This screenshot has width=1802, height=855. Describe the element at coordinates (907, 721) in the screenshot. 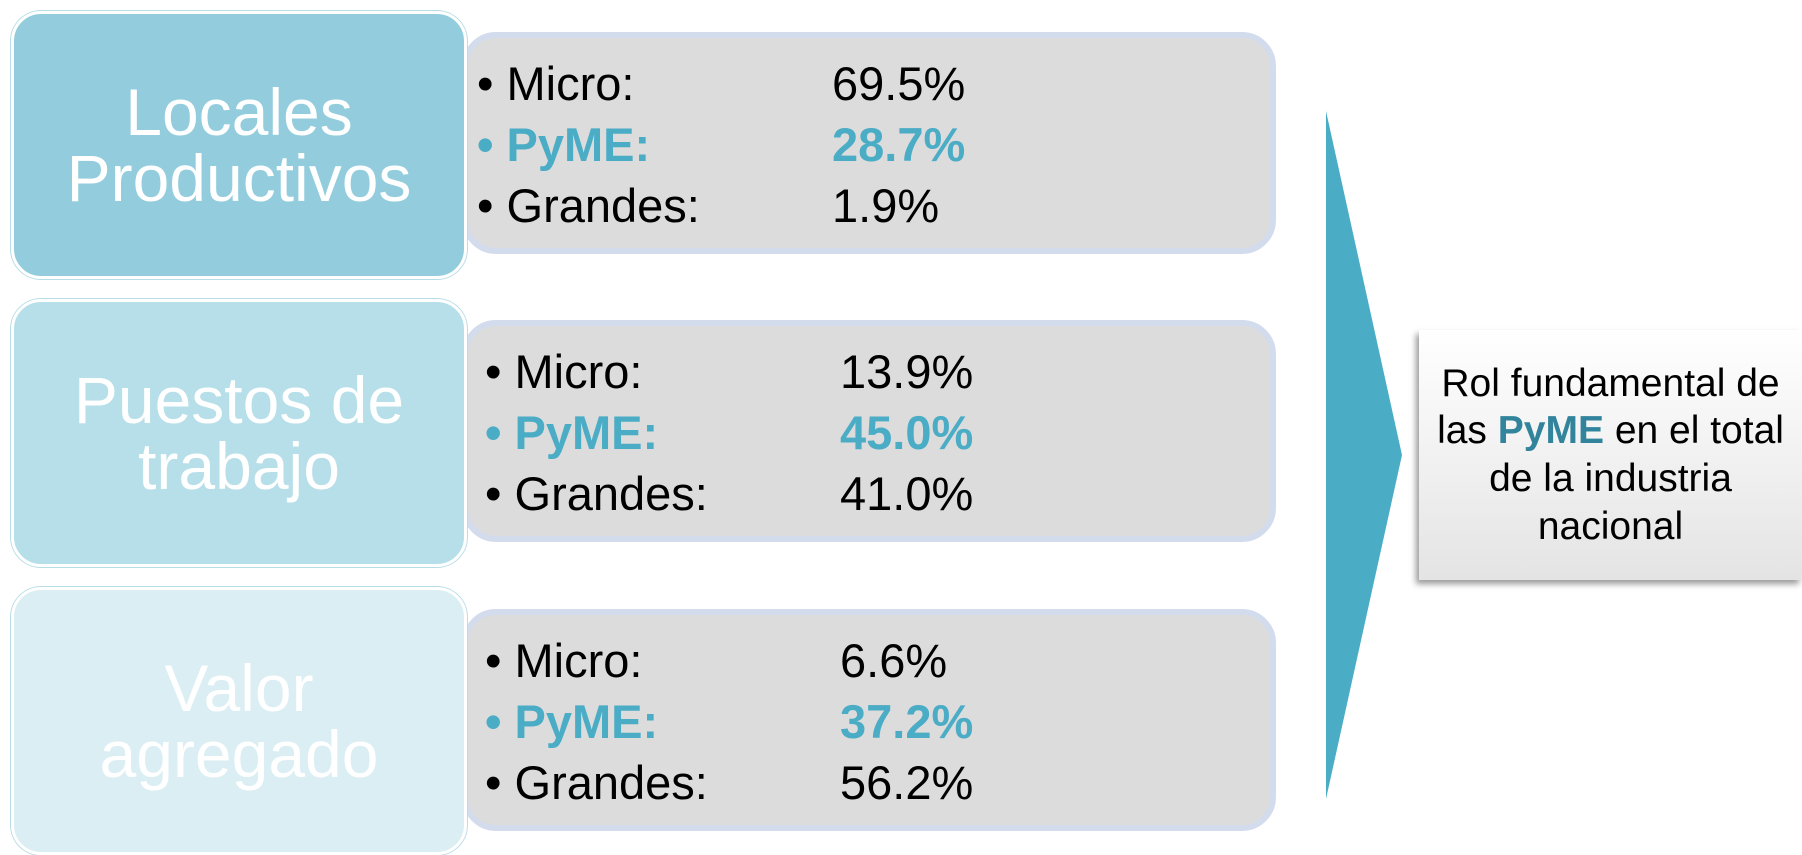

I see `item-value: 37.2%` at that location.